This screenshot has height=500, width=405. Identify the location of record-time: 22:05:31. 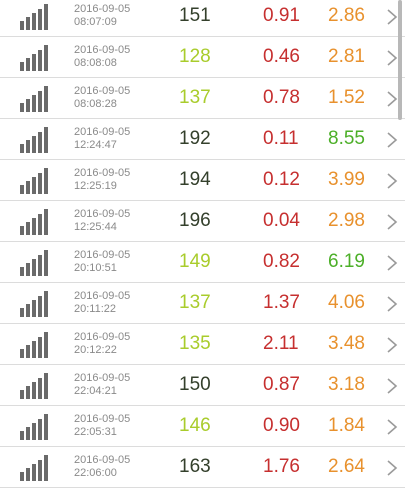
(95, 432).